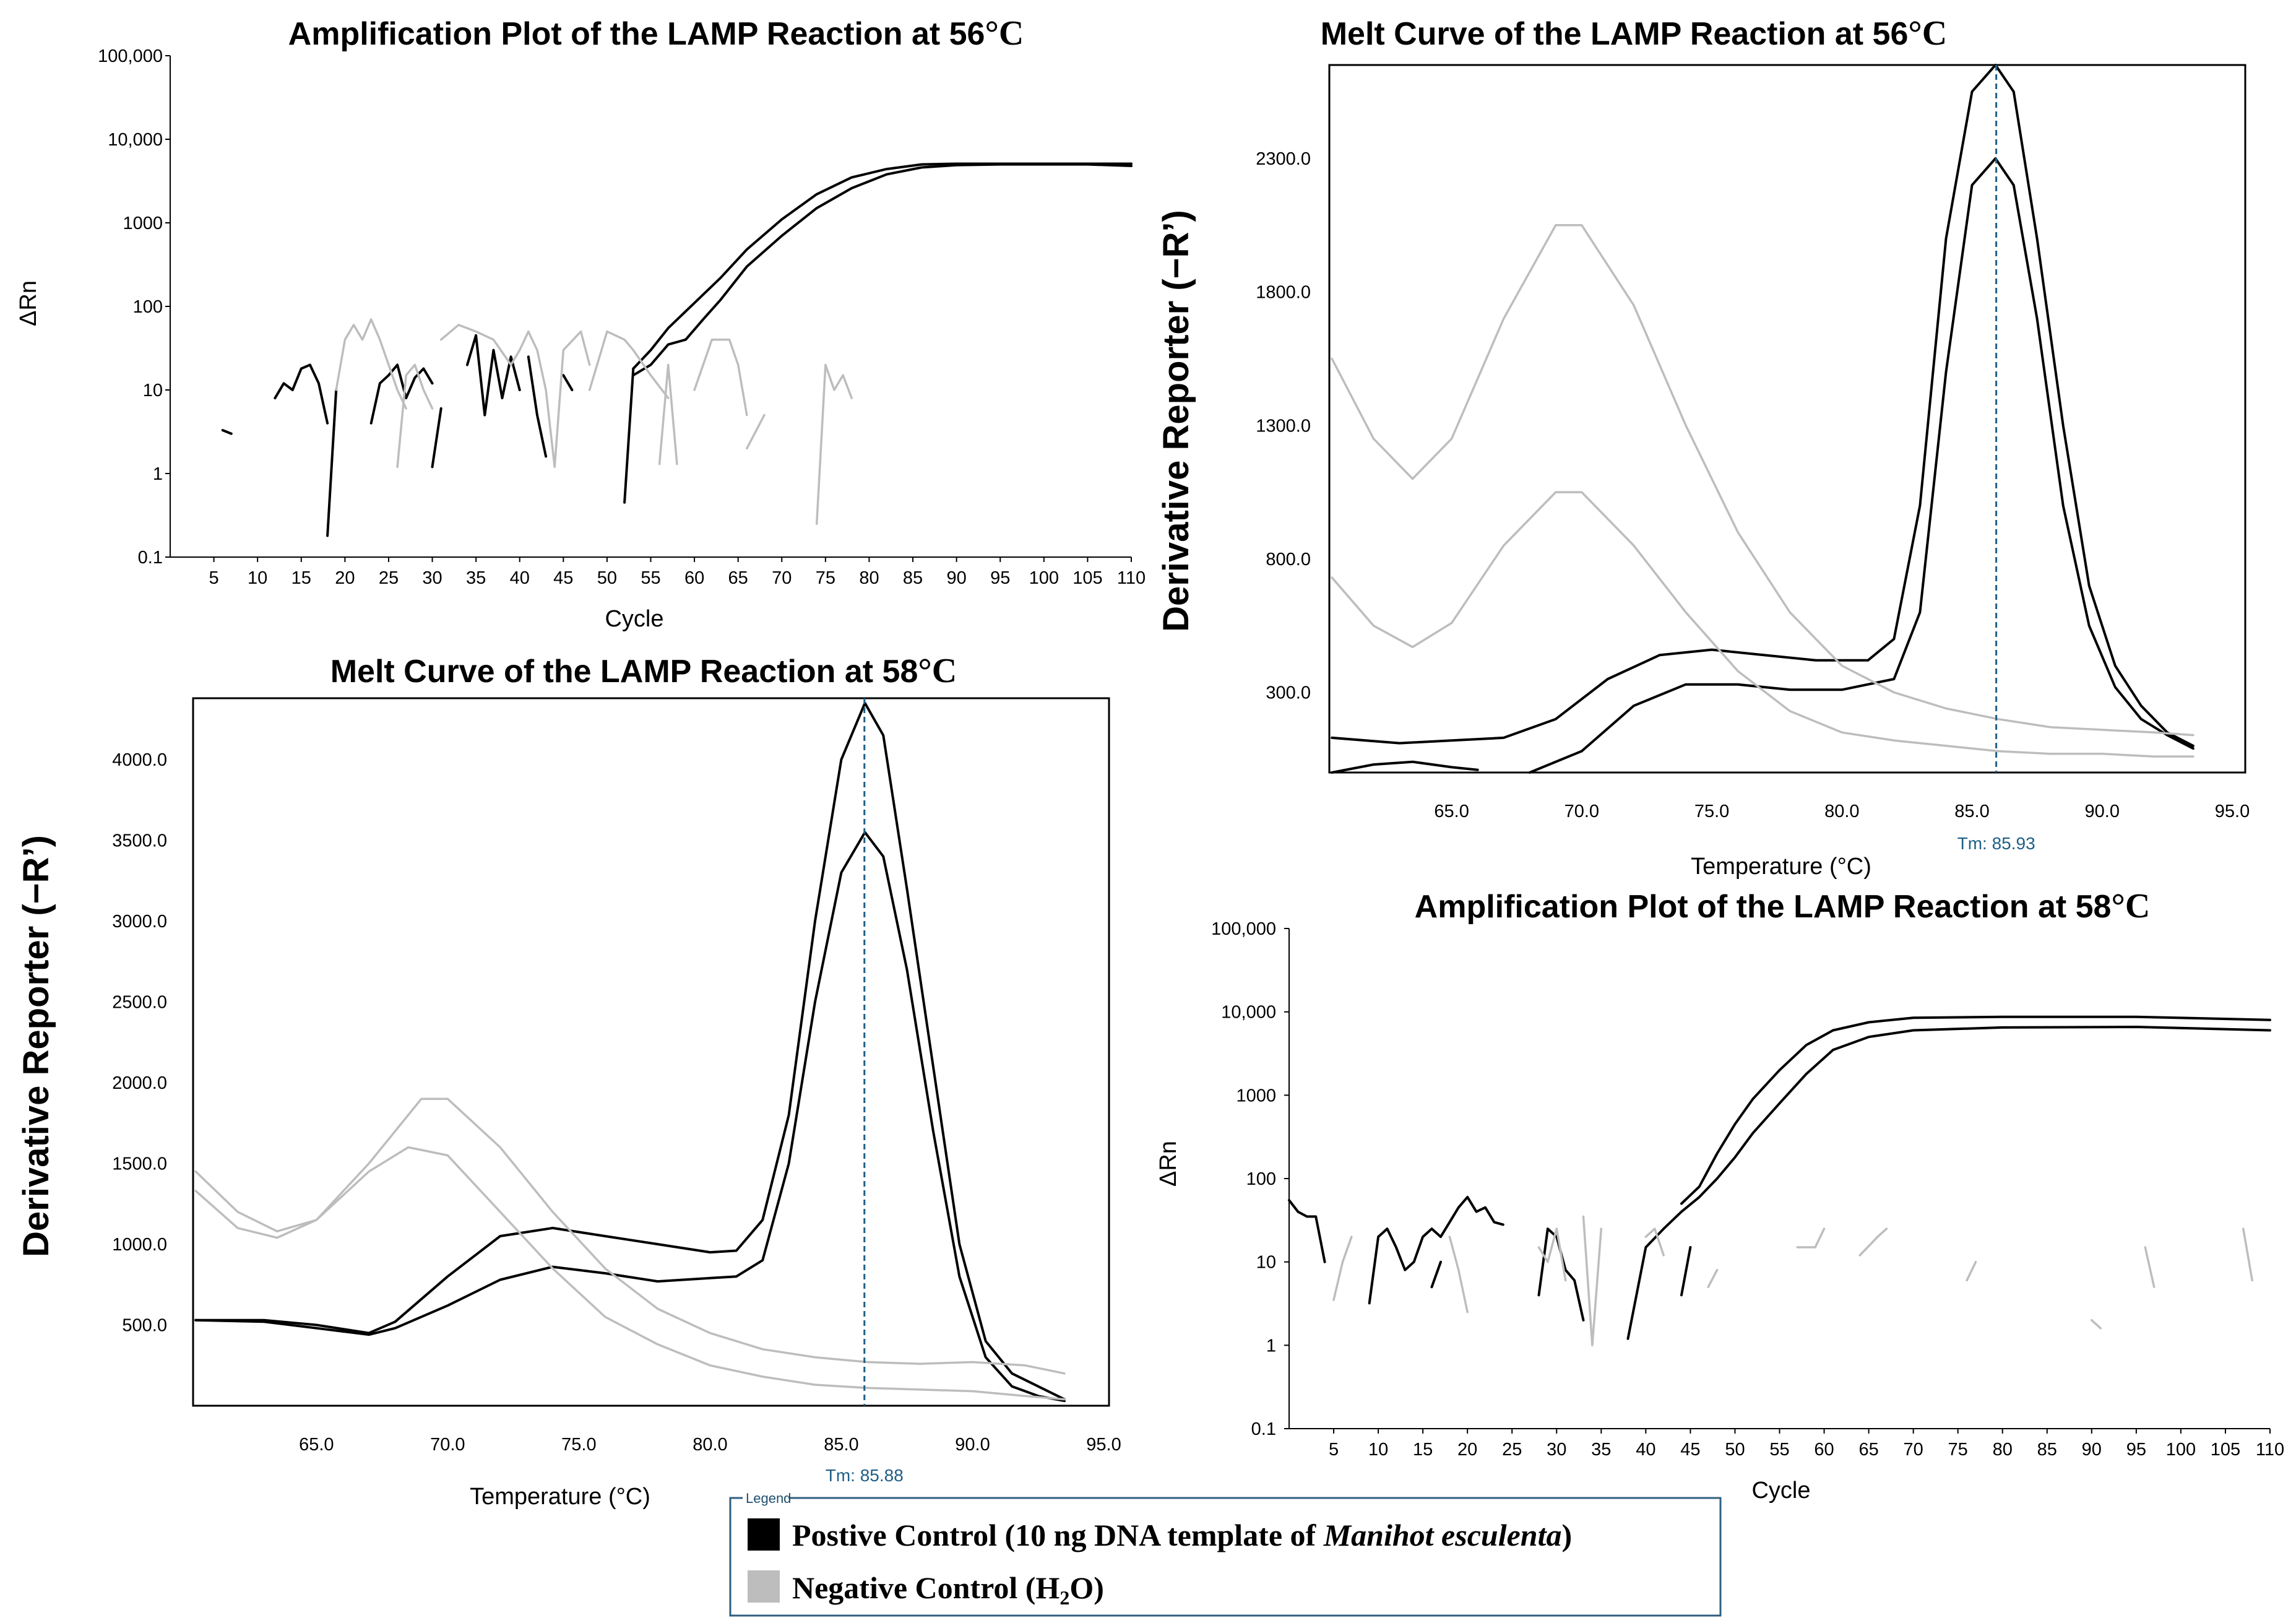 This screenshot has height=1623, width=2296. I want to click on amp56-ytick-label: 0.1, so click(150, 558).